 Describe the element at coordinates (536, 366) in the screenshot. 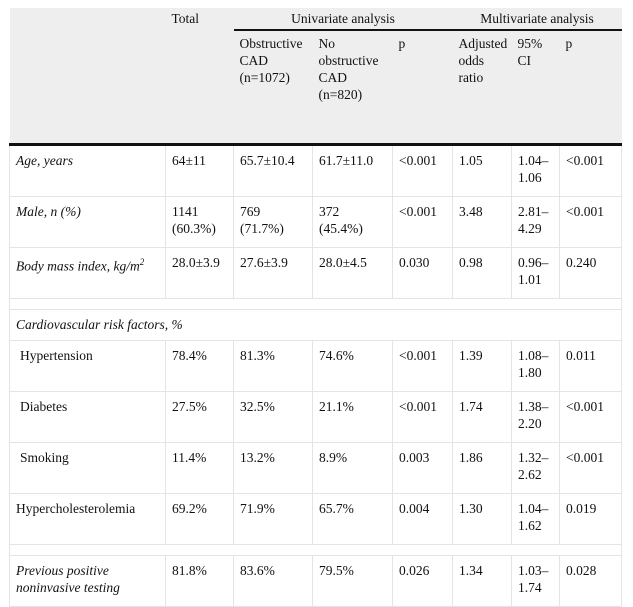

I see `cell: 1.08–1.80` at that location.